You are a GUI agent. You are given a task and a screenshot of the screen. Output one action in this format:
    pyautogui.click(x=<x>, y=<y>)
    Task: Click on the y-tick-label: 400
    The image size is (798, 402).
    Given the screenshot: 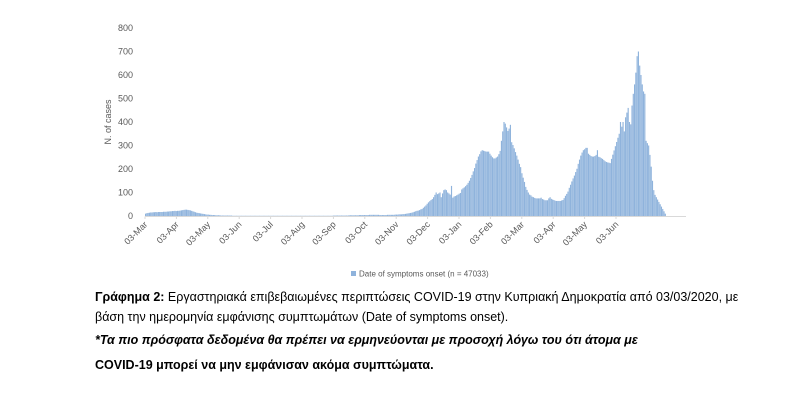 What is the action you would take?
    pyautogui.click(x=125, y=122)
    